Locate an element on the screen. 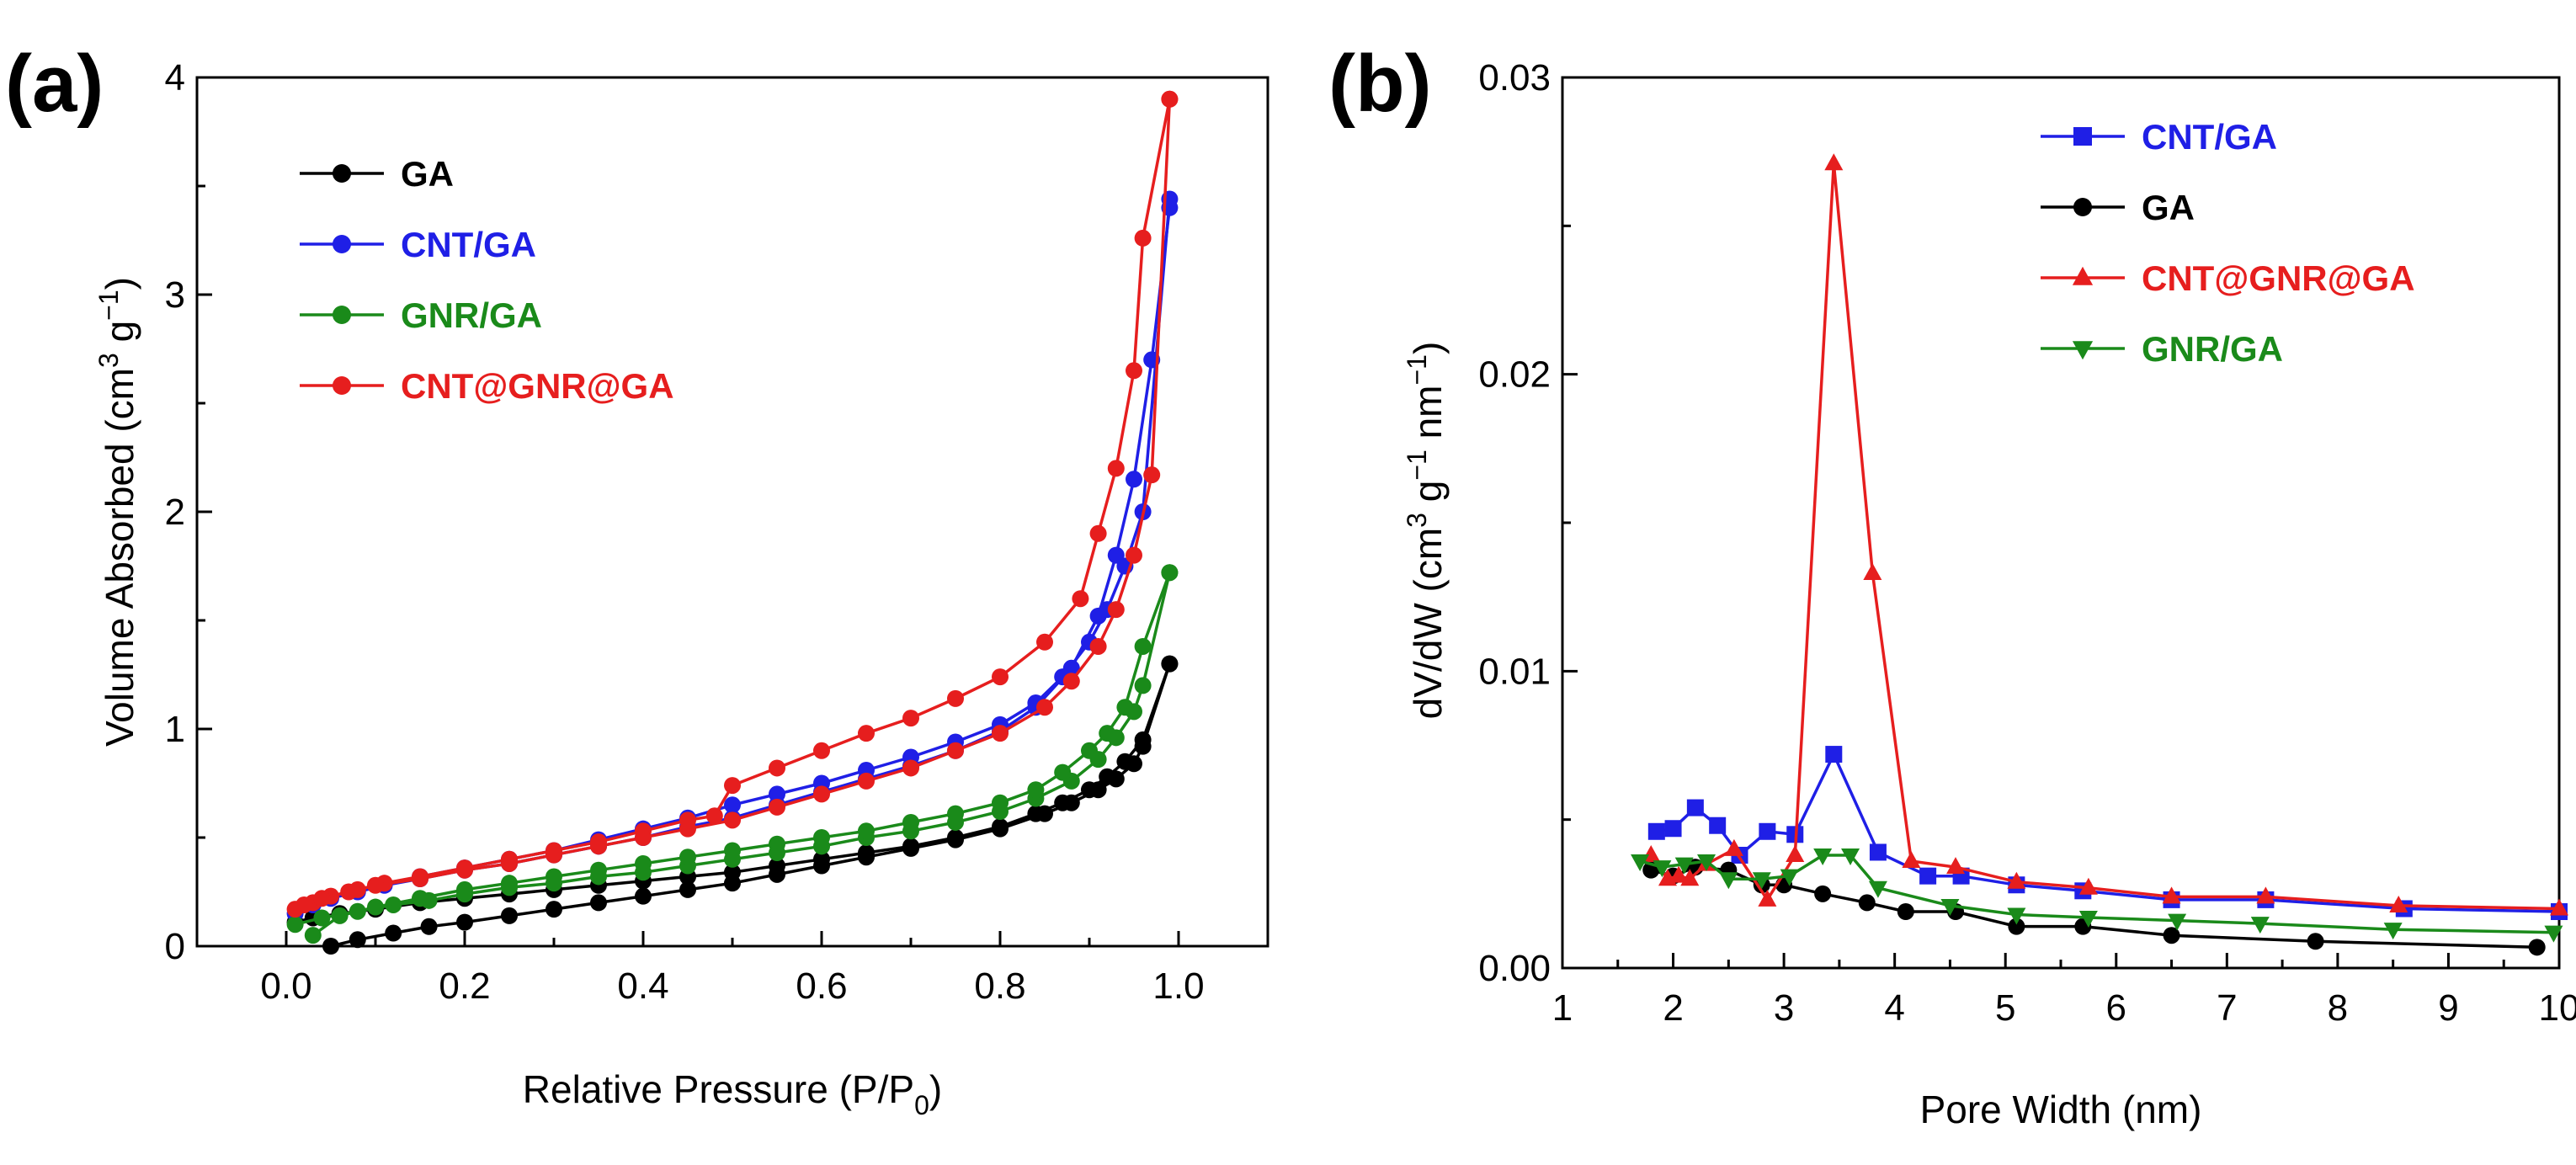 The width and height of the screenshot is (2576, 1165). y-tick-label: 0.00 is located at coordinates (1515, 968).